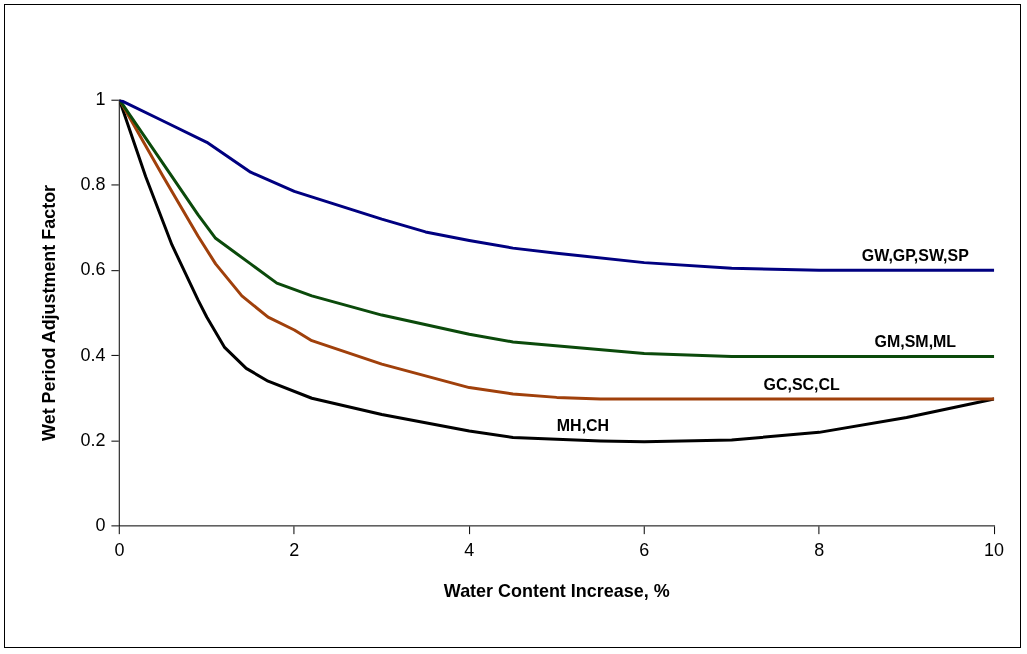 Image resolution: width=1027 pixels, height=654 pixels. Describe the element at coordinates (100, 525) in the screenshot. I see `y-tick-label: 0` at that location.